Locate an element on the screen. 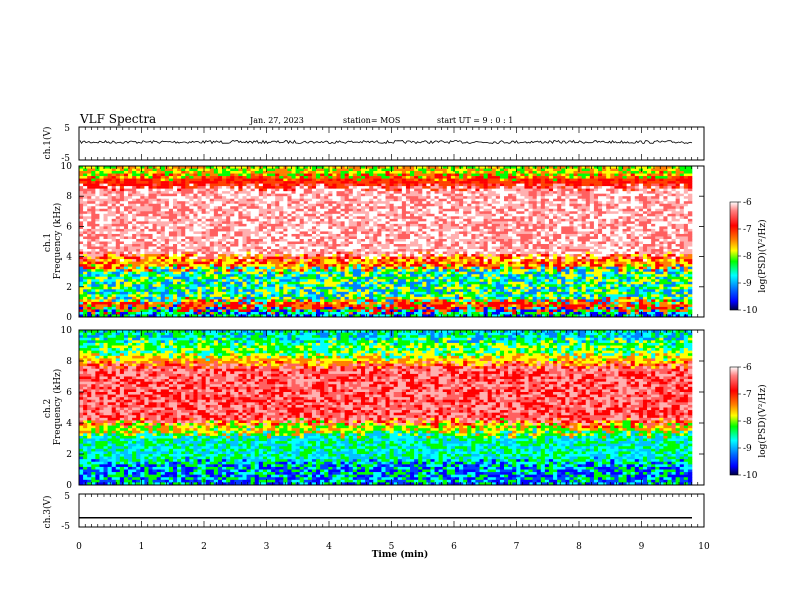 Image resolution: width=792 pixels, height=612 pixels. ch2-colorbar-ticks: -6 -7 -8 -9 -10 is located at coordinates (748, 422).